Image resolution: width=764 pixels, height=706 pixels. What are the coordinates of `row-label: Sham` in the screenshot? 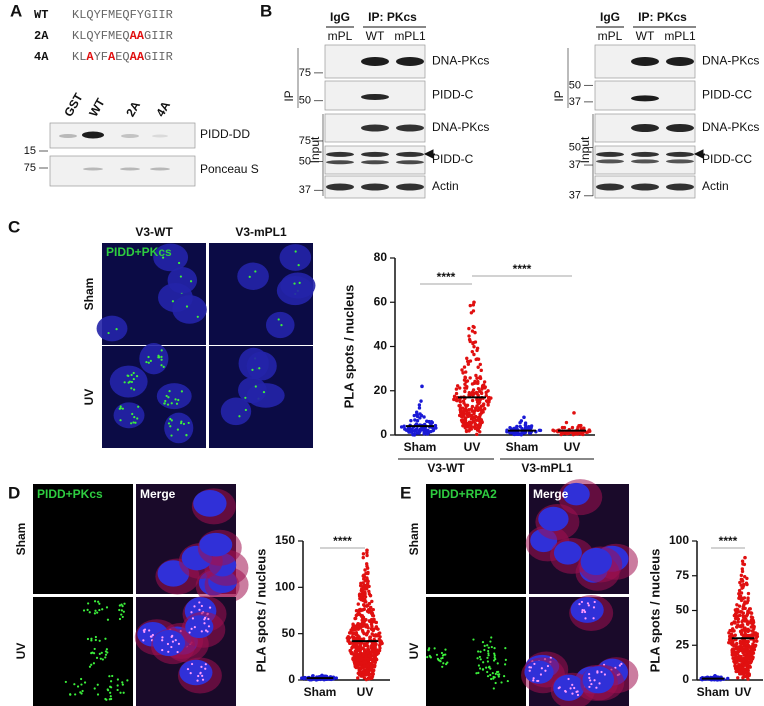 It's located at (89, 294).